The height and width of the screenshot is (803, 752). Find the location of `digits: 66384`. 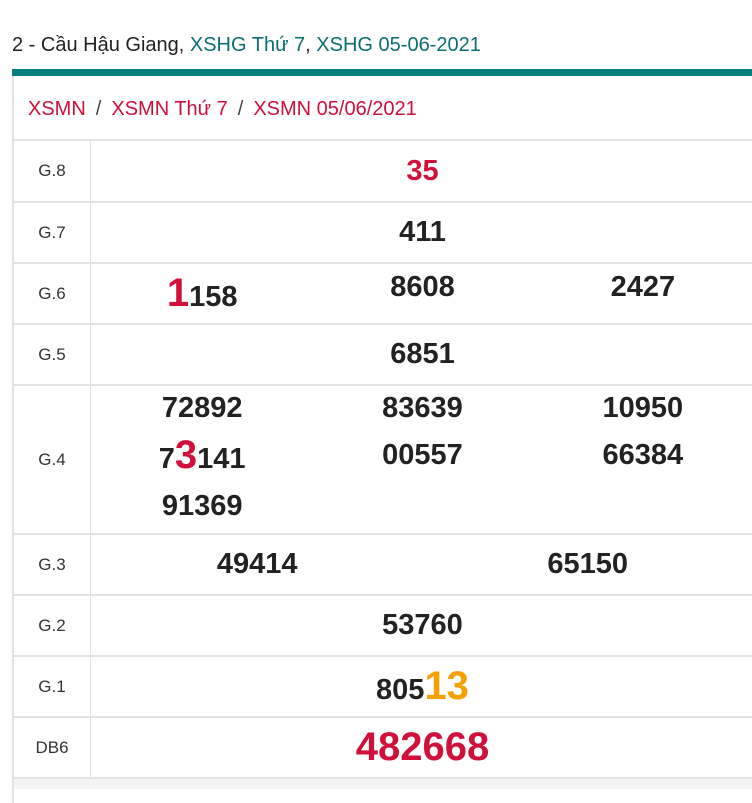

digits: 66384 is located at coordinates (643, 455).